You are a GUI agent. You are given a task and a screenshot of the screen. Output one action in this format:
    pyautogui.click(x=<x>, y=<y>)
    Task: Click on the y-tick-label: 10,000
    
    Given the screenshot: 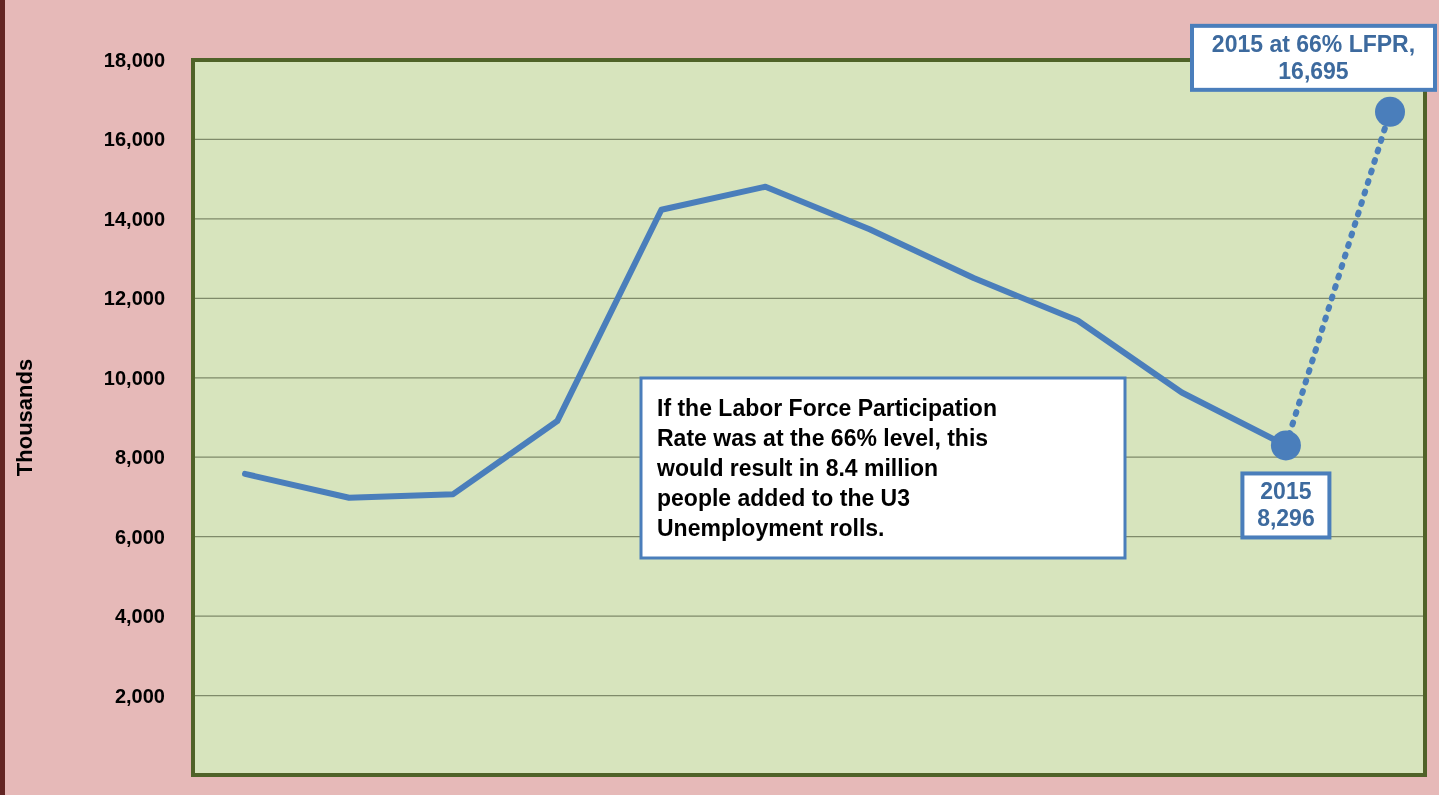 What is the action you would take?
    pyautogui.click(x=134, y=377)
    